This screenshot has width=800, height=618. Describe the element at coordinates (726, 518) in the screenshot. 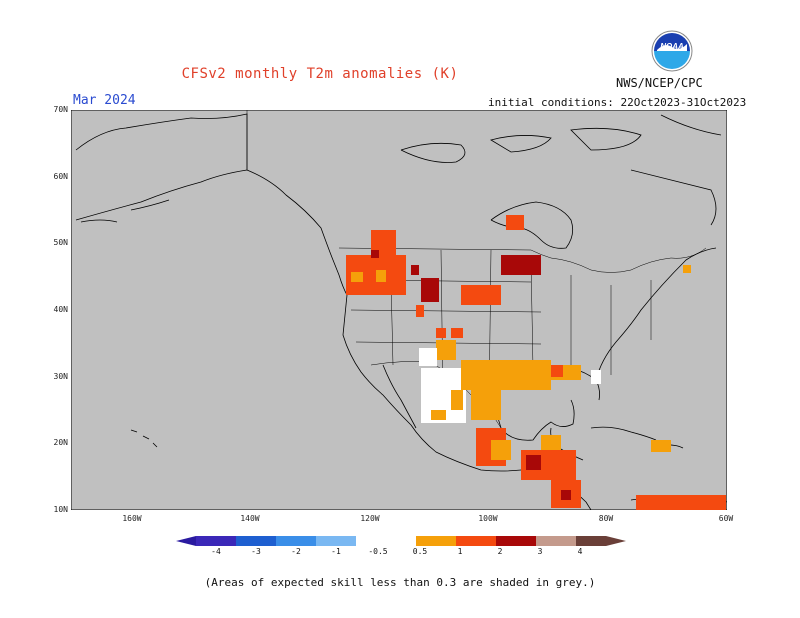

I see `lon-label-60w: 60W` at that location.